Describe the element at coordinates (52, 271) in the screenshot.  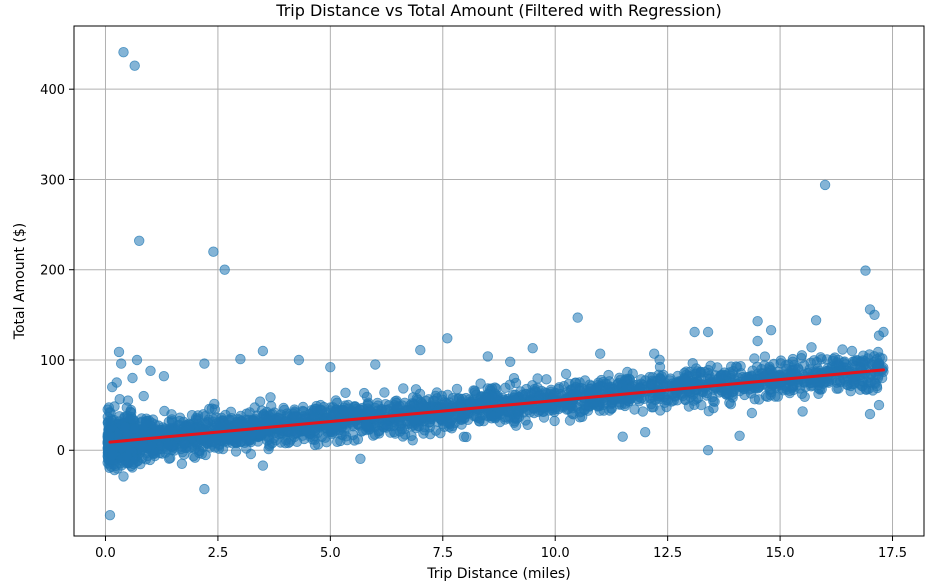
I see `y-tick-label: 200` at that location.